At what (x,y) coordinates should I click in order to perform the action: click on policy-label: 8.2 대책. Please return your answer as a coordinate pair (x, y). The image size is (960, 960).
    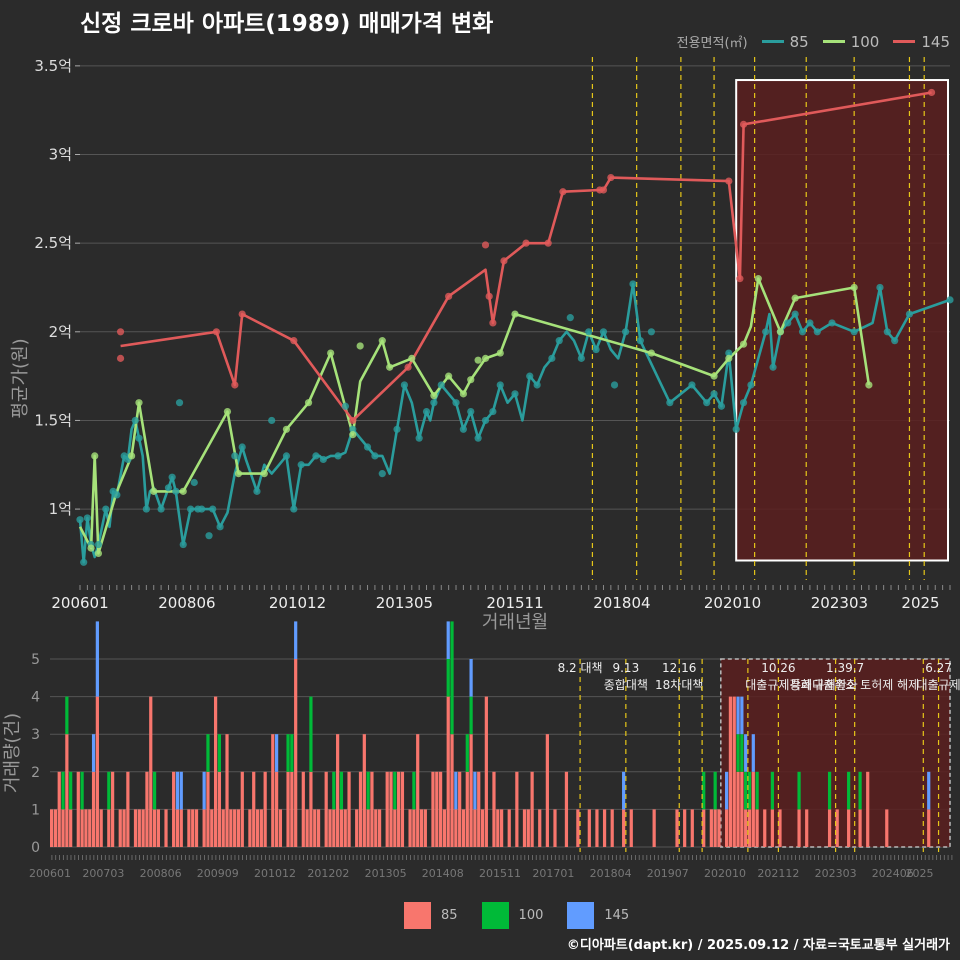
    Looking at the image, I should click on (580, 667).